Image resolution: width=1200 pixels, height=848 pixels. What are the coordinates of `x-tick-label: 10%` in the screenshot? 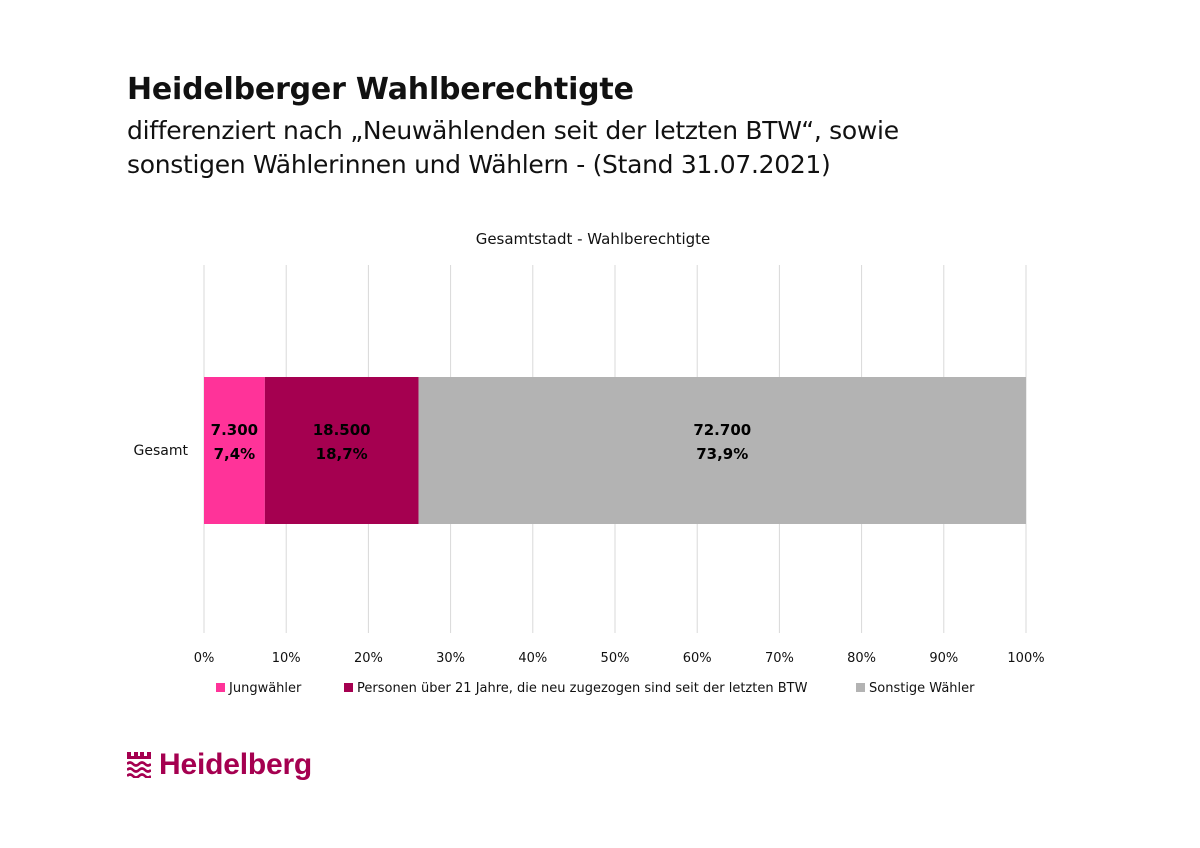 It's located at (286, 658).